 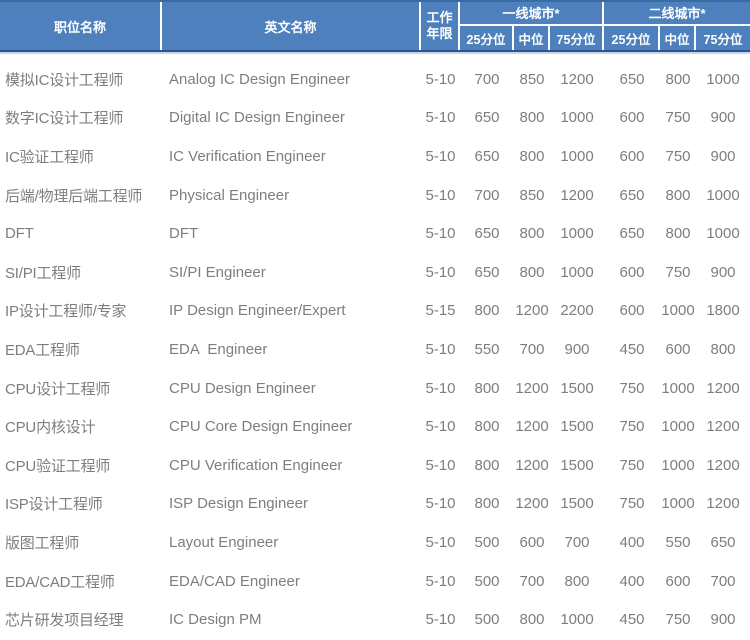 What do you see at coordinates (64, 119) in the screenshot?
I see `cell-position: 数字IC设计工程师` at bounding box center [64, 119].